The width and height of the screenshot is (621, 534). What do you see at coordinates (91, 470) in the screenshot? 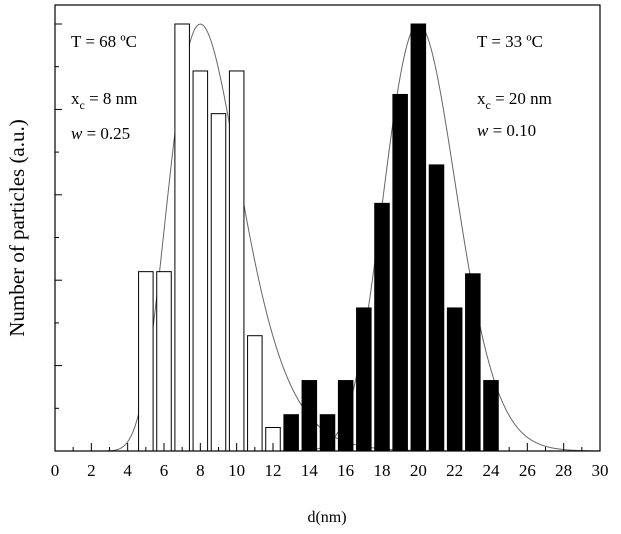
I see `x-tick-label: 2` at bounding box center [91, 470].